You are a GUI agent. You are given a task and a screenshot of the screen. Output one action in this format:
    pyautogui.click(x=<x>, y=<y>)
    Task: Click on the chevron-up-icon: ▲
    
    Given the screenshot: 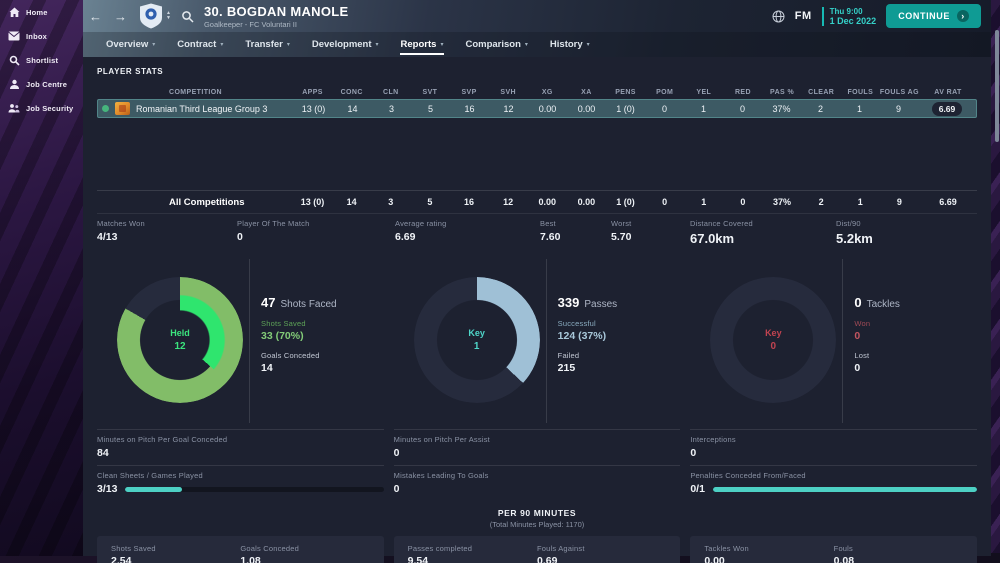 What is the action you would take?
    pyautogui.click(x=168, y=13)
    